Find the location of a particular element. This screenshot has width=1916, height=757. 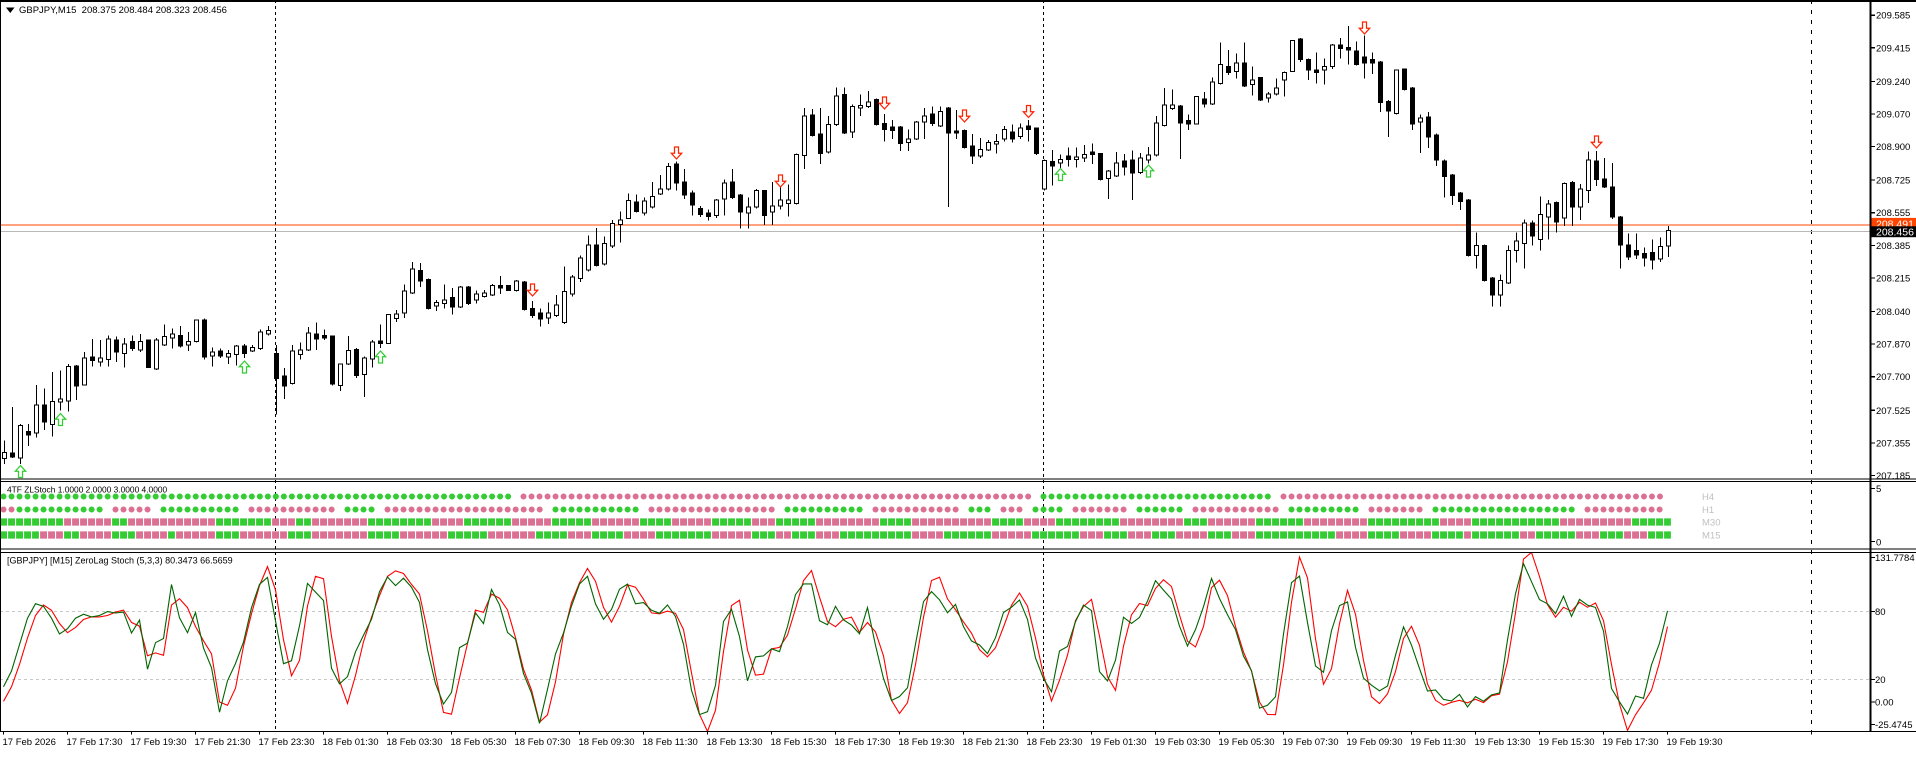

svg-text: 18 Feb 19:30 is located at coordinates (927, 742).